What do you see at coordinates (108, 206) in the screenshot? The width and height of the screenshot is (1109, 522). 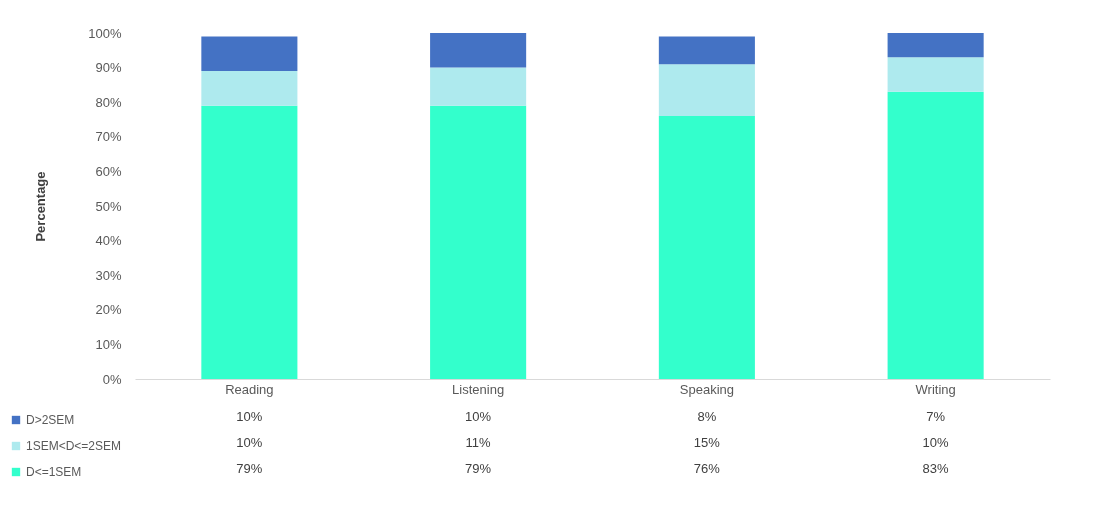 I see `y-tick-label: 50%` at bounding box center [108, 206].